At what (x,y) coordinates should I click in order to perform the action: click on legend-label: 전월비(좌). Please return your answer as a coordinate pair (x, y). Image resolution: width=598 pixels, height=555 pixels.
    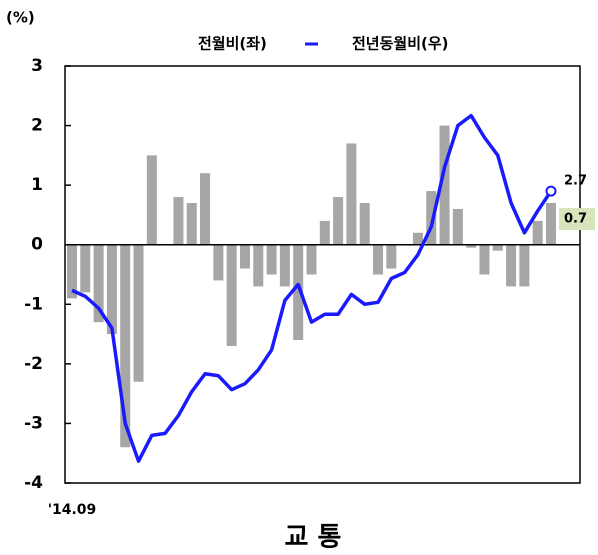
    Looking at the image, I should click on (232, 44).